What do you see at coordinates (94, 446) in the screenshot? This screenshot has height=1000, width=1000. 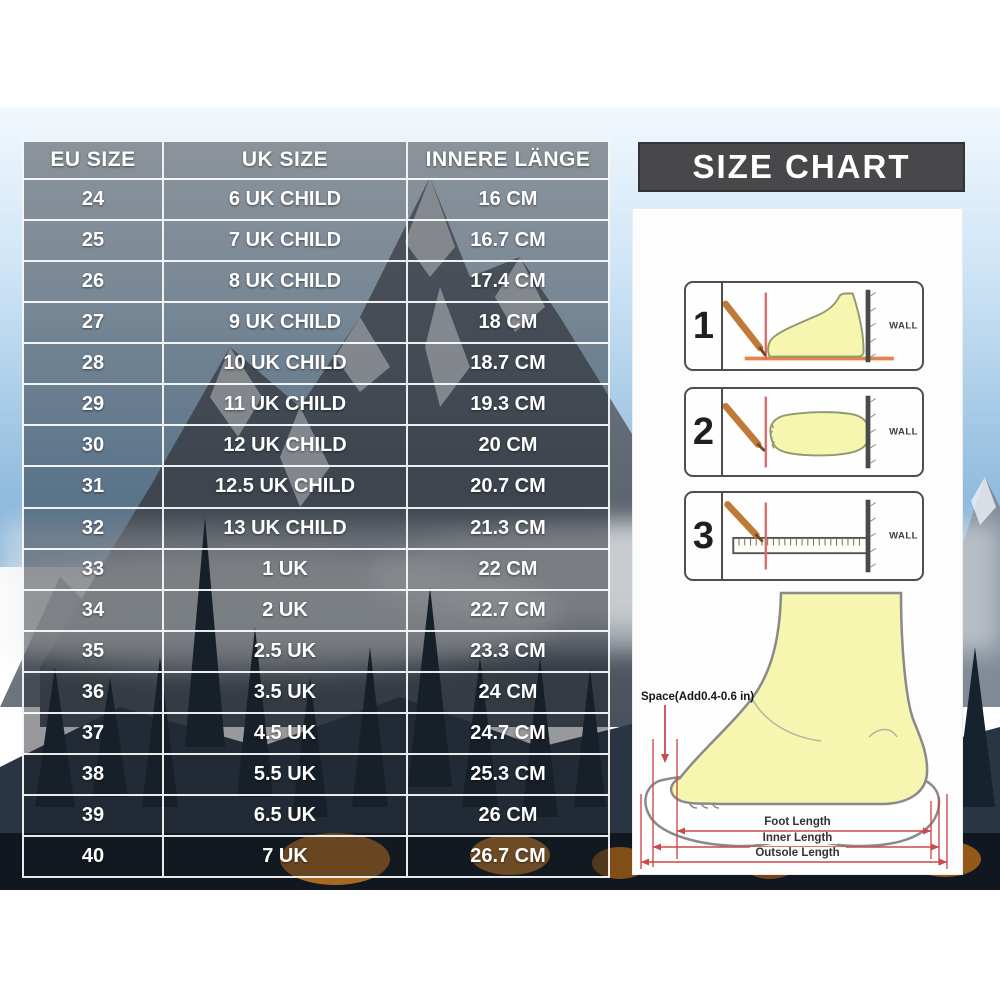 I see `table-cell: 30` at bounding box center [94, 446].